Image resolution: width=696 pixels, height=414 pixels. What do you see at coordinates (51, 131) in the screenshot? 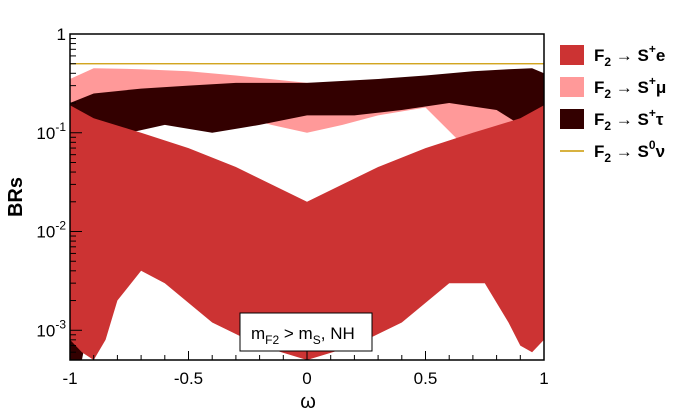
I see `y-tick-label: 10⁻¹` at bounding box center [51, 131].